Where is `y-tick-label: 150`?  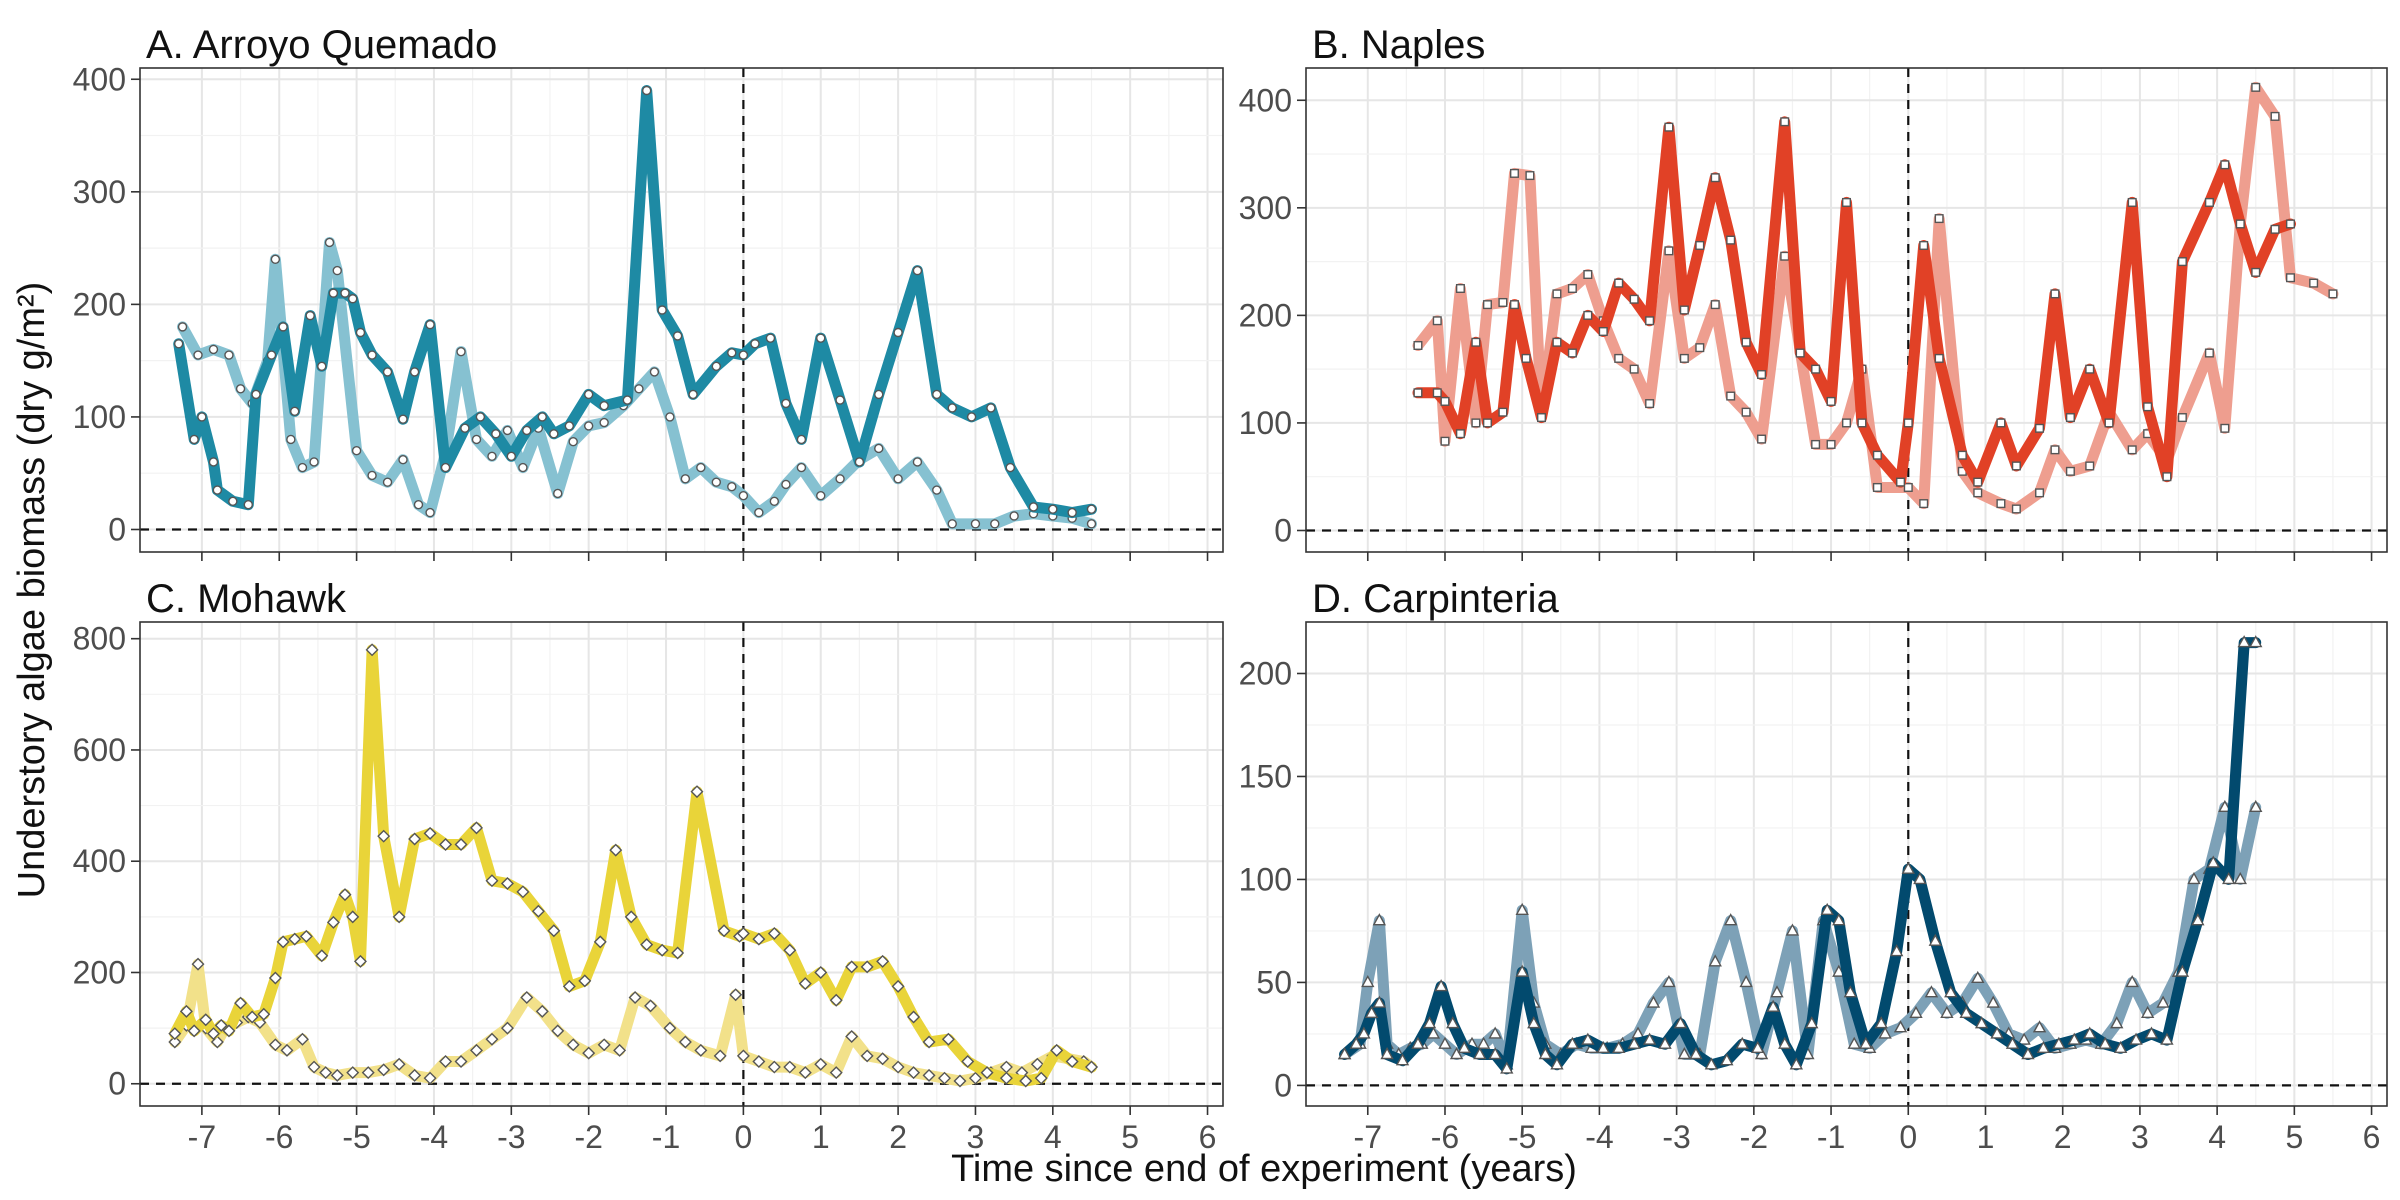
y-tick-label: 150 is located at coordinates (1265, 776).